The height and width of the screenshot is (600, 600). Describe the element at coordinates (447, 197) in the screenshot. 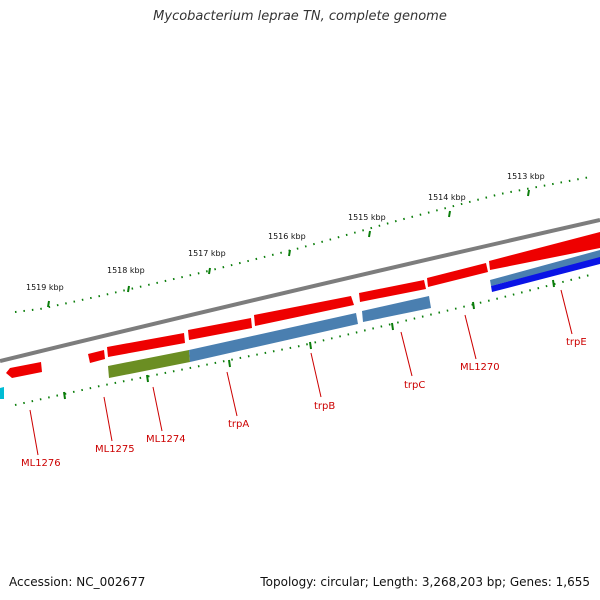

I see `scale-label: 1514 kbp` at that location.